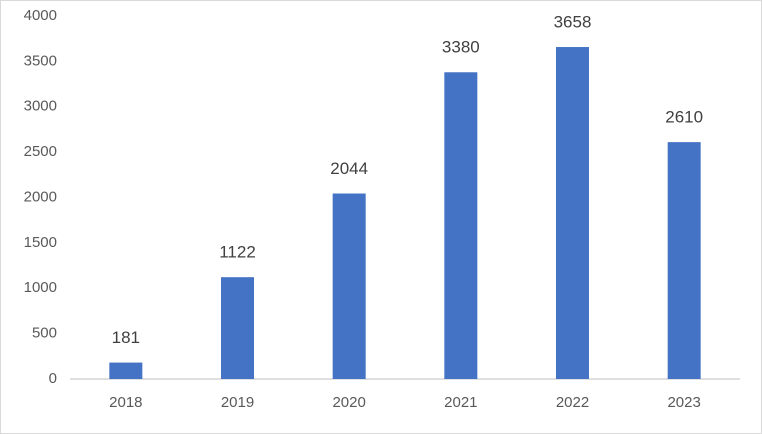  I want to click on y-tick-label: 2000, so click(40, 196).